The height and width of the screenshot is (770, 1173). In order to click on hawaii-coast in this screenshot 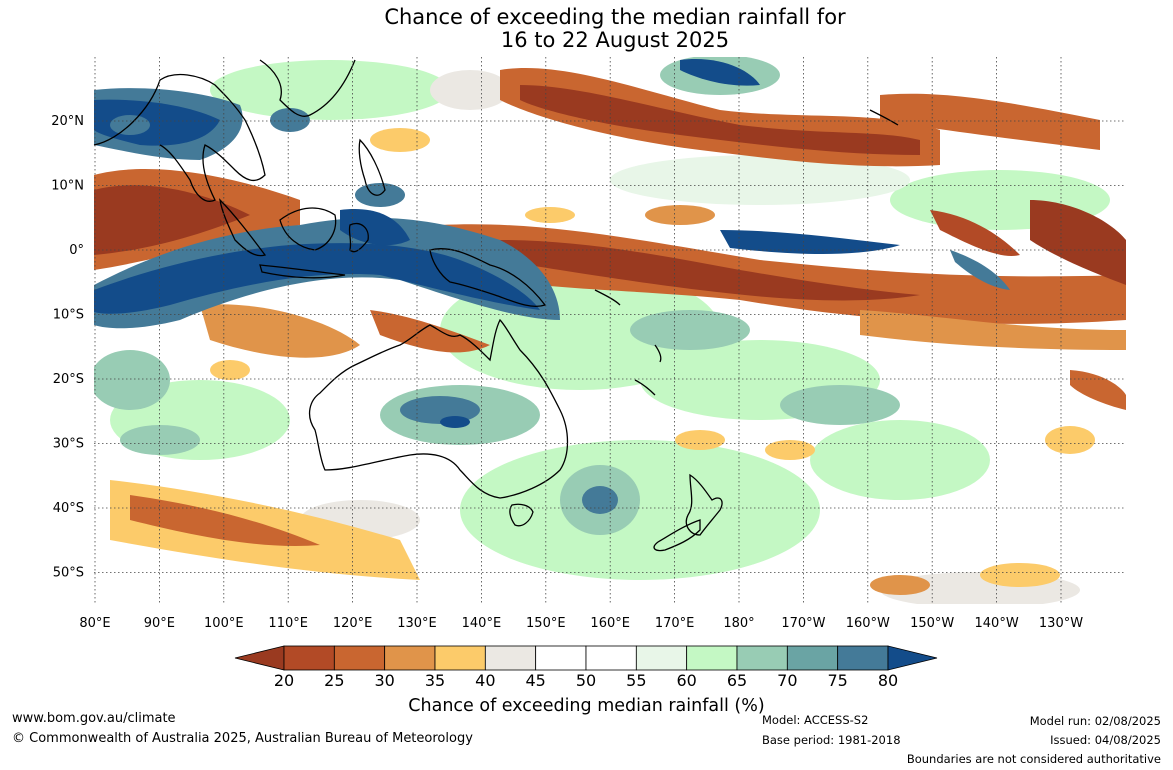, I will do `click(884, 117)`.